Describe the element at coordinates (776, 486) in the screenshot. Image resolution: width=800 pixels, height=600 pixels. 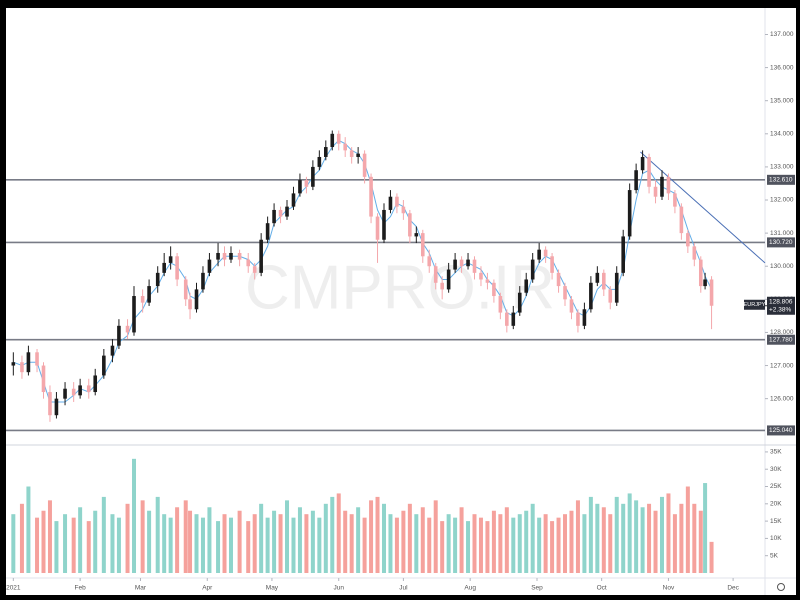
I see `volume-tick-label: 25K` at that location.